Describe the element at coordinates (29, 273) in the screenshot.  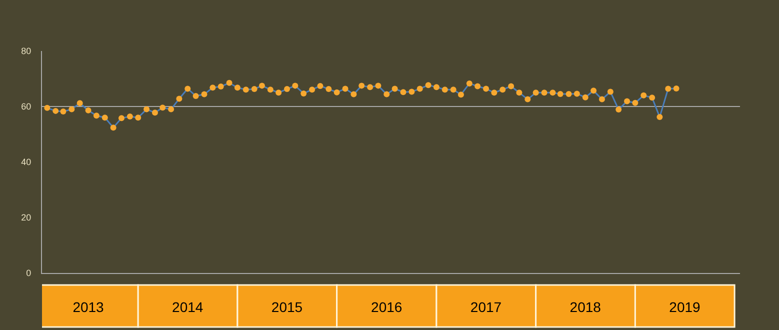
I see `y-tick-label: 0` at that location.